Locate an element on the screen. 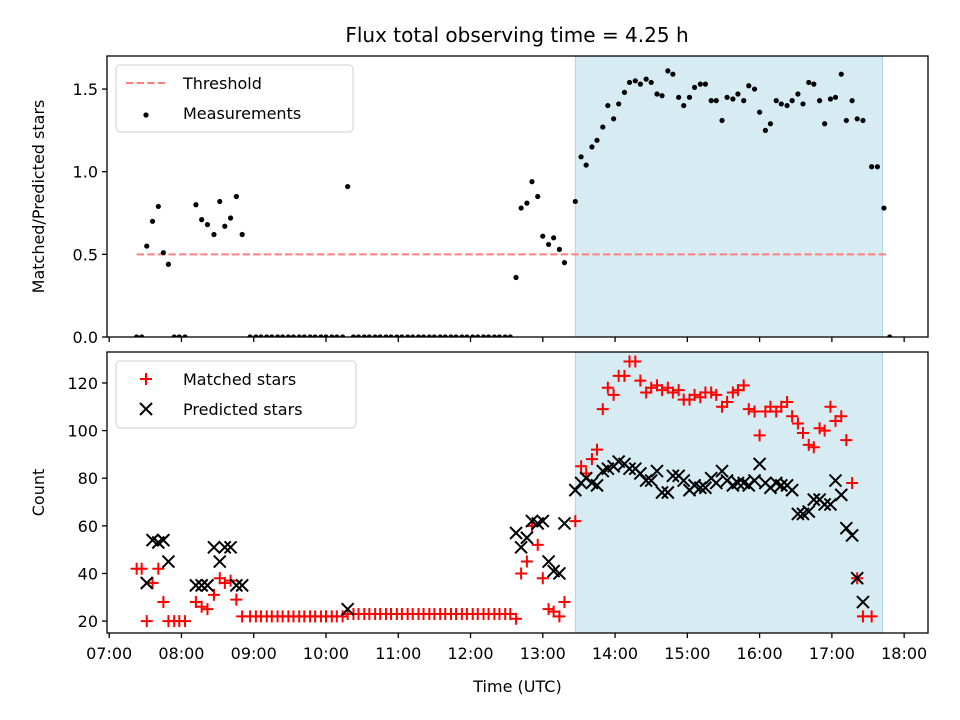  y-axis-label: Matched/Predicted stars is located at coordinates (38, 197).